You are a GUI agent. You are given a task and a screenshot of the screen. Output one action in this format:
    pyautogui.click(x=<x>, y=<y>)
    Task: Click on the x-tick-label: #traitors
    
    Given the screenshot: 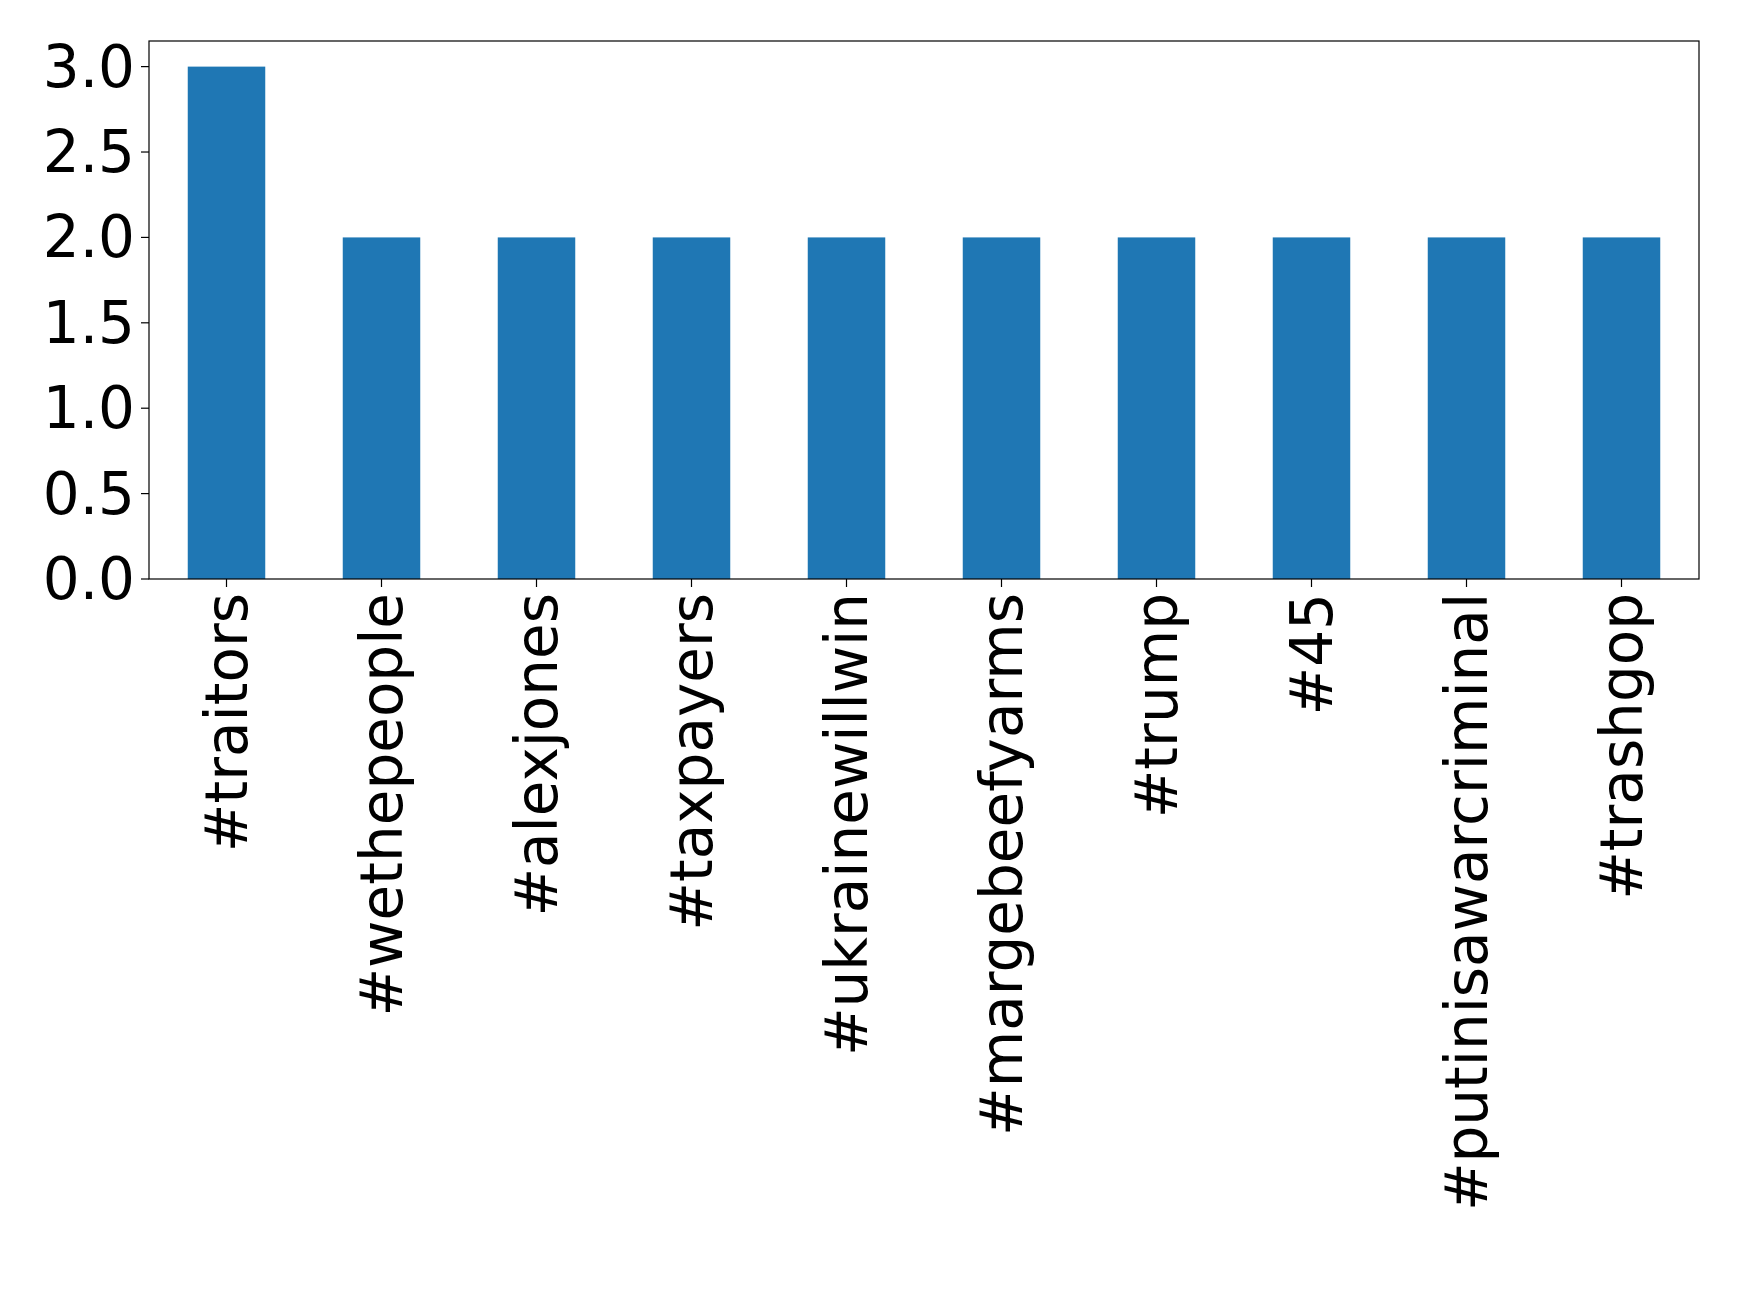 What is the action you would take?
    pyautogui.click(x=226, y=723)
    